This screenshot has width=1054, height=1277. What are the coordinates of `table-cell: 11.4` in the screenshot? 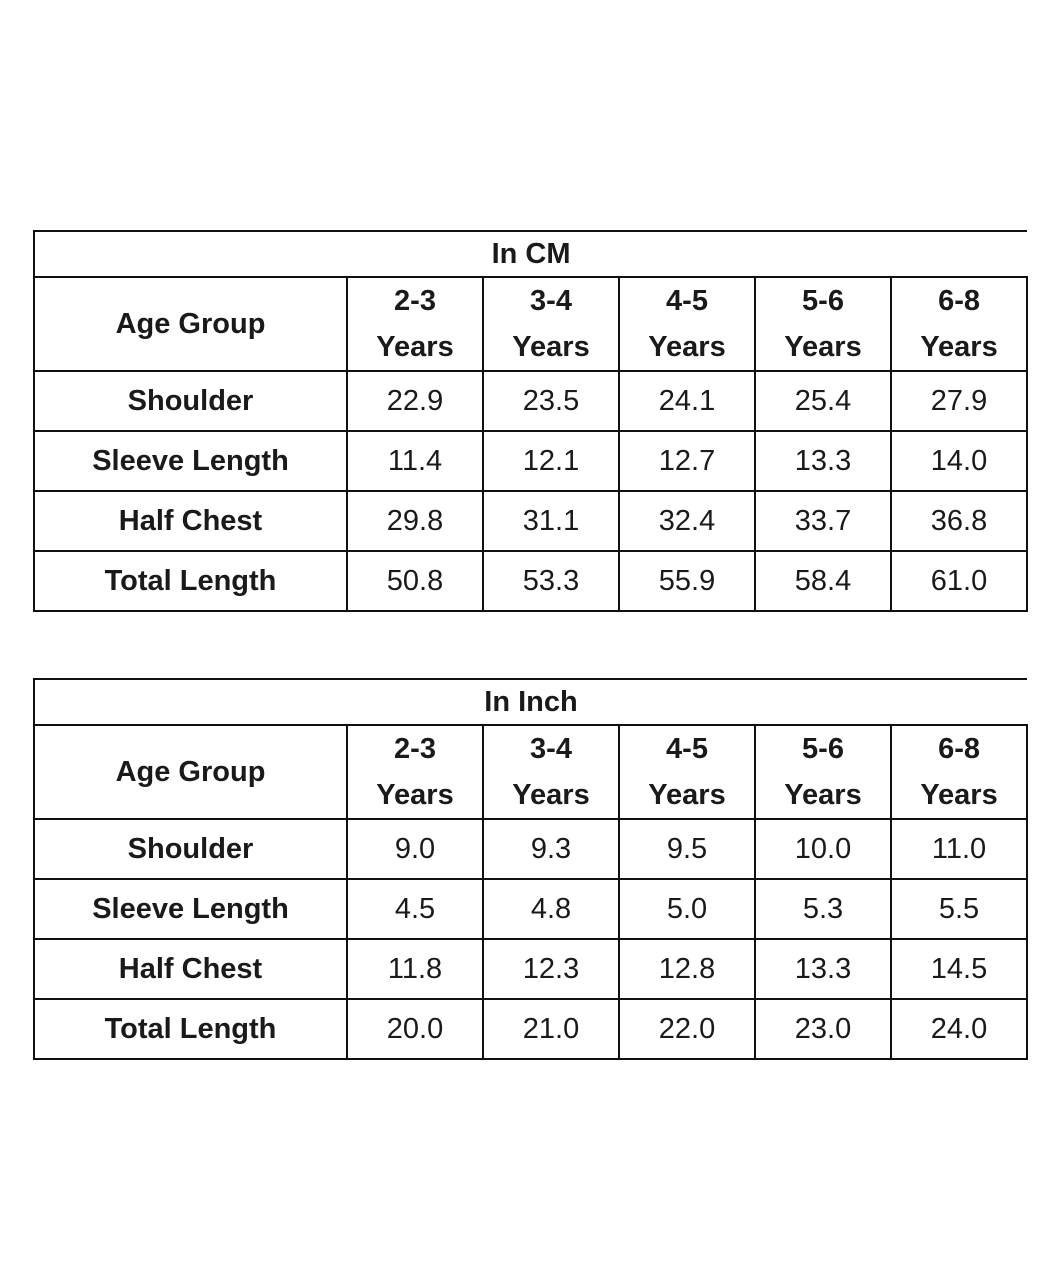 It's located at (415, 461).